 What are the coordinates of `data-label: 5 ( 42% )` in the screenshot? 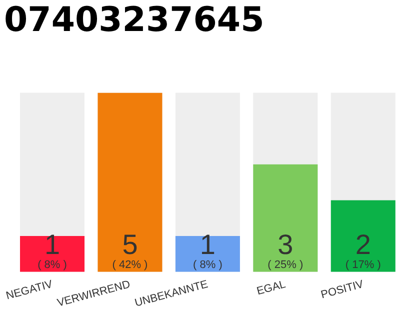 It's located at (130, 249).